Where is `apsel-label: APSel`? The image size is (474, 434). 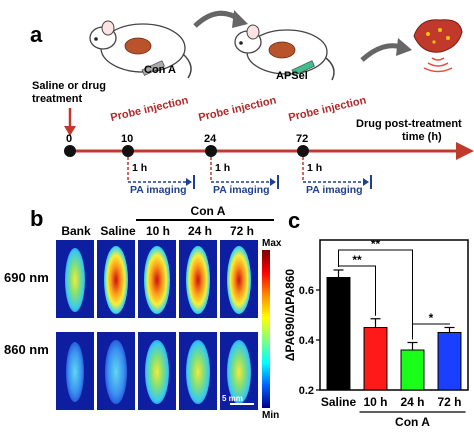 apsel-label: APSel is located at coordinates (292, 76).